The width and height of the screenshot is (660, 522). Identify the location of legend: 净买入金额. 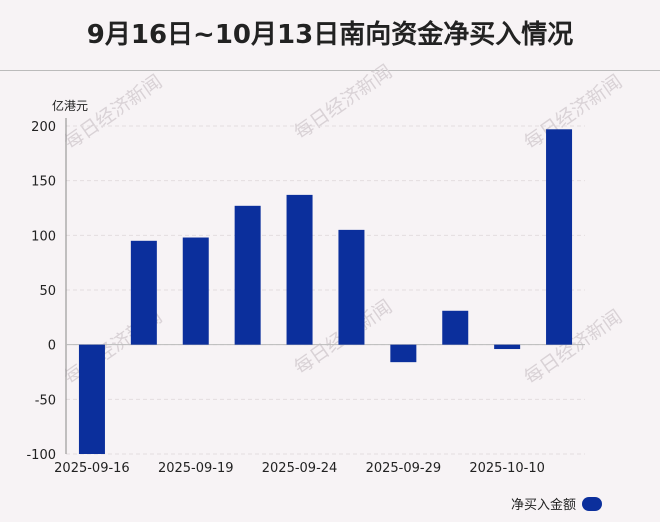
(556, 503).